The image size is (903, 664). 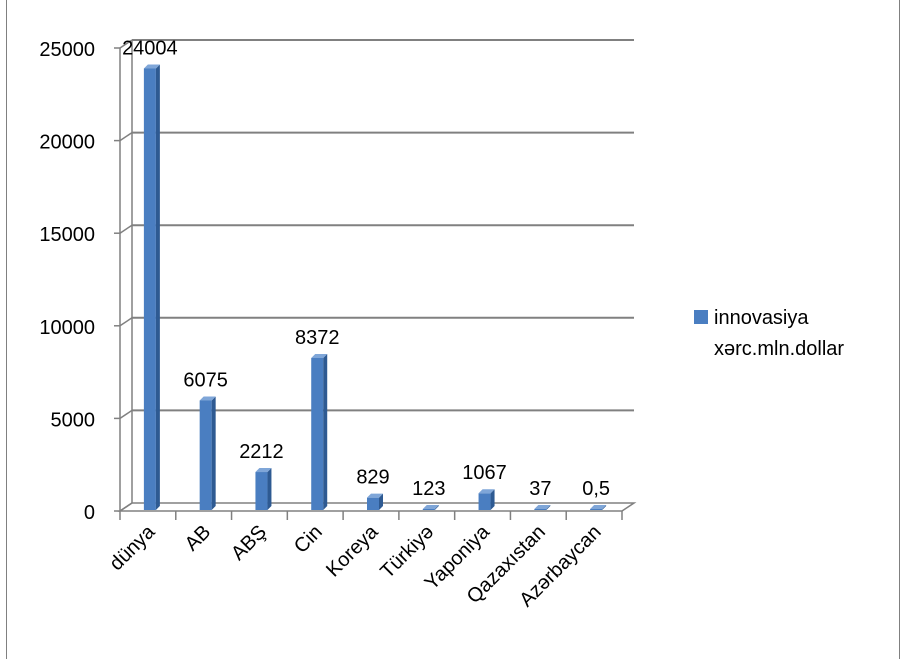 I want to click on data-label: 0,5, so click(x=596, y=489).